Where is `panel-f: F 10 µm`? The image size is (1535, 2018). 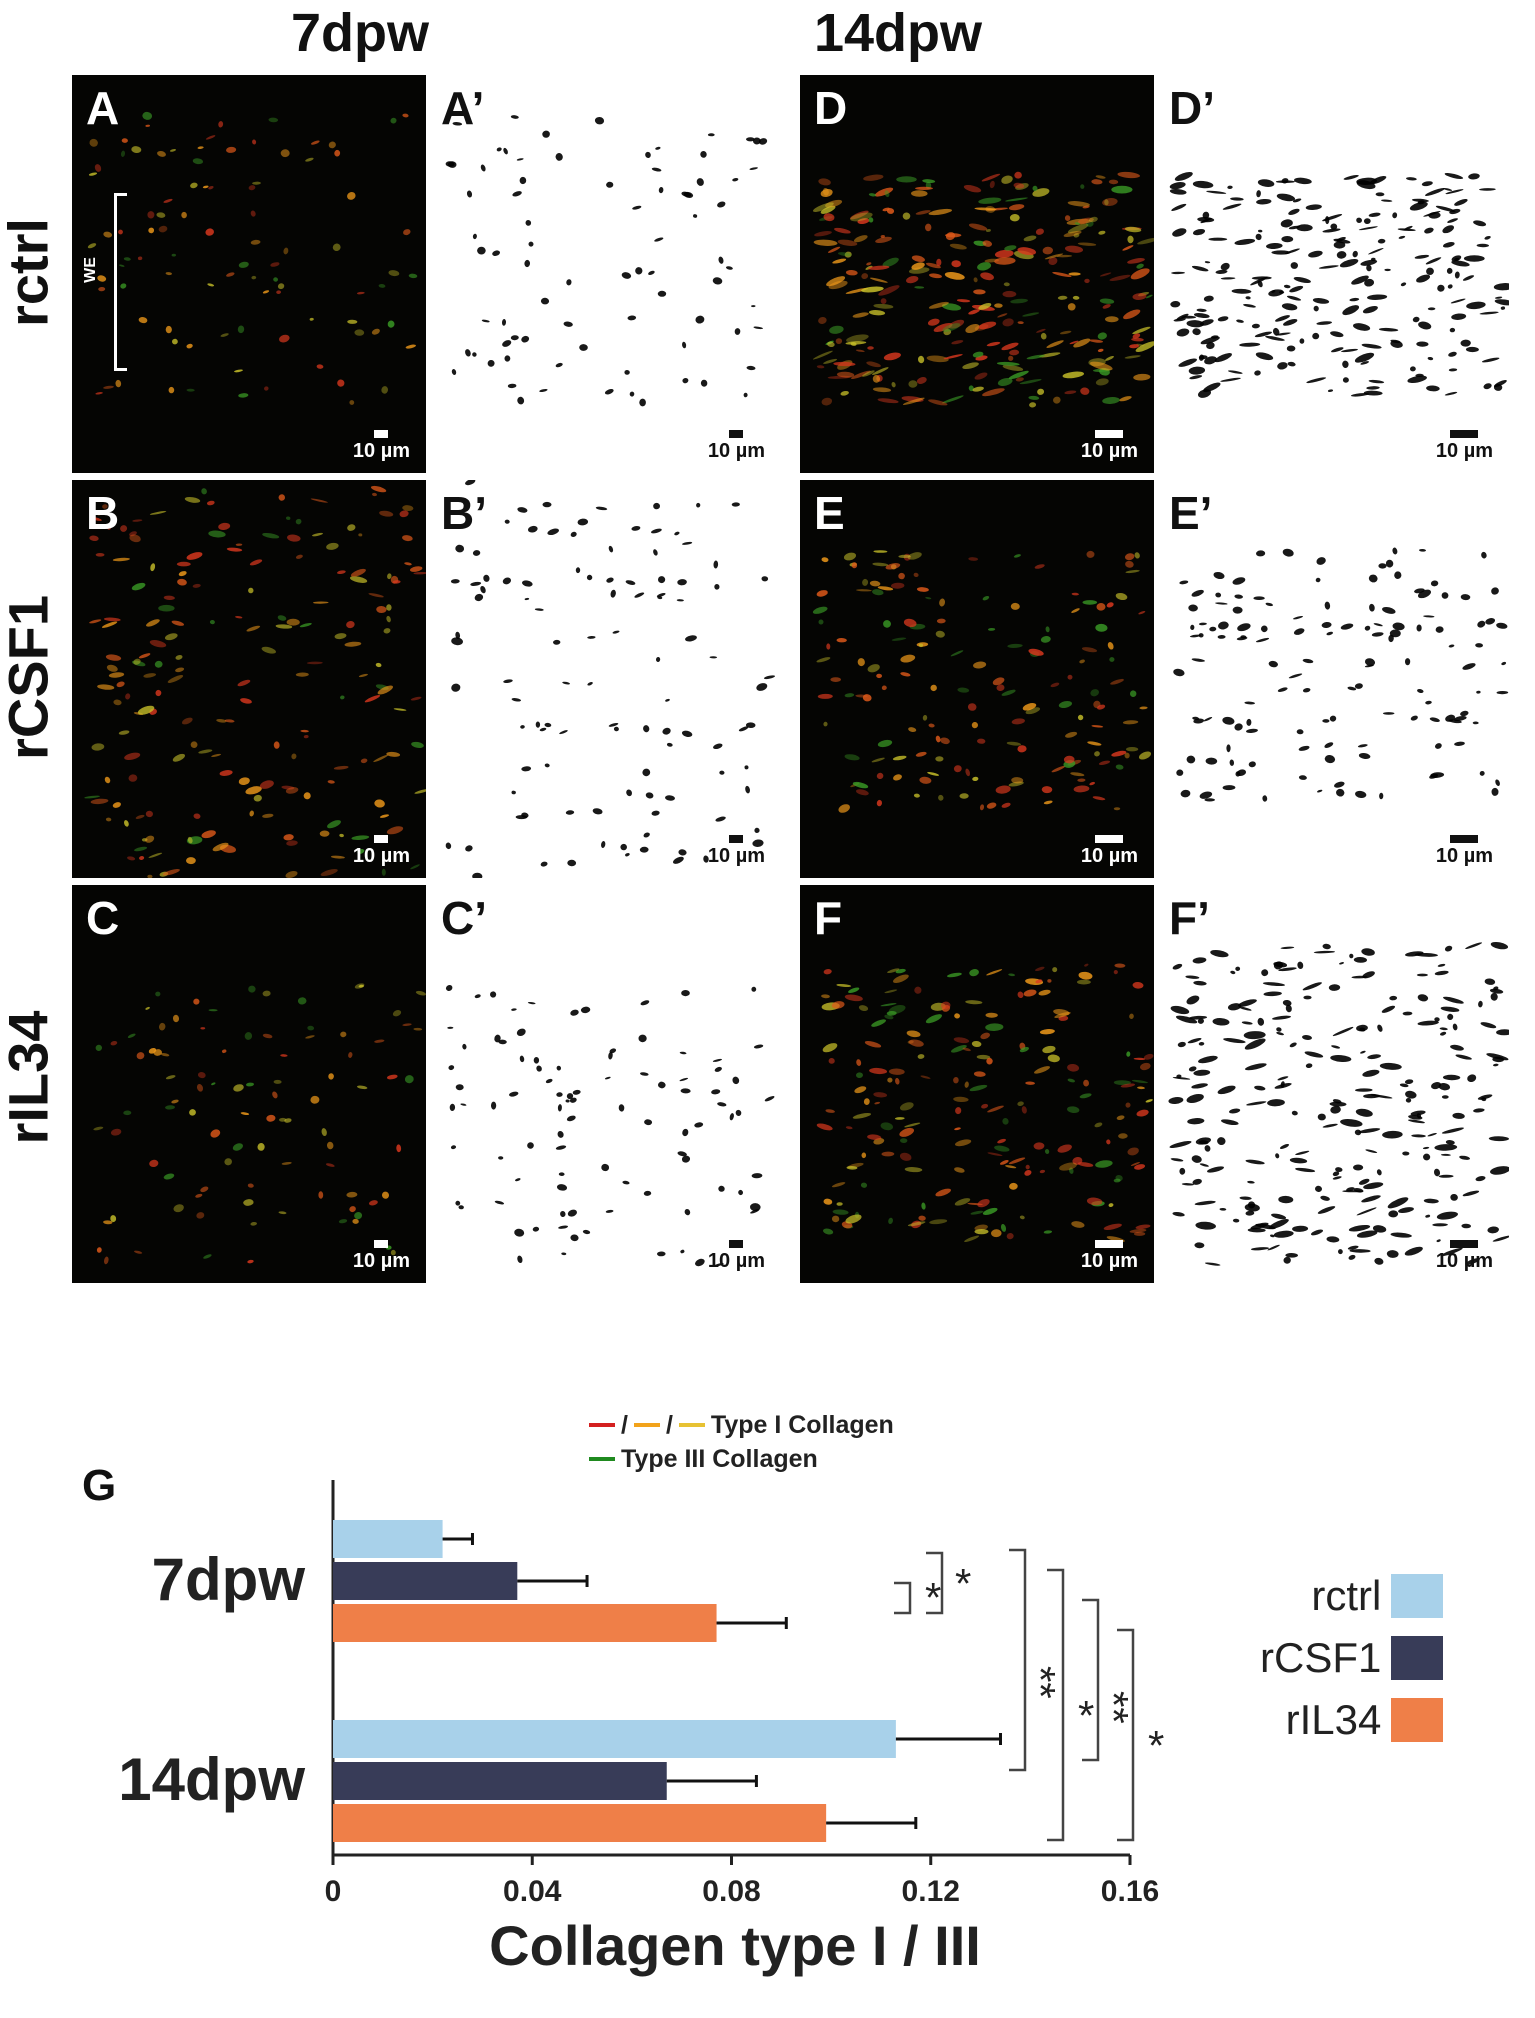
panel-f: F 10 µm is located at coordinates (977, 1084).